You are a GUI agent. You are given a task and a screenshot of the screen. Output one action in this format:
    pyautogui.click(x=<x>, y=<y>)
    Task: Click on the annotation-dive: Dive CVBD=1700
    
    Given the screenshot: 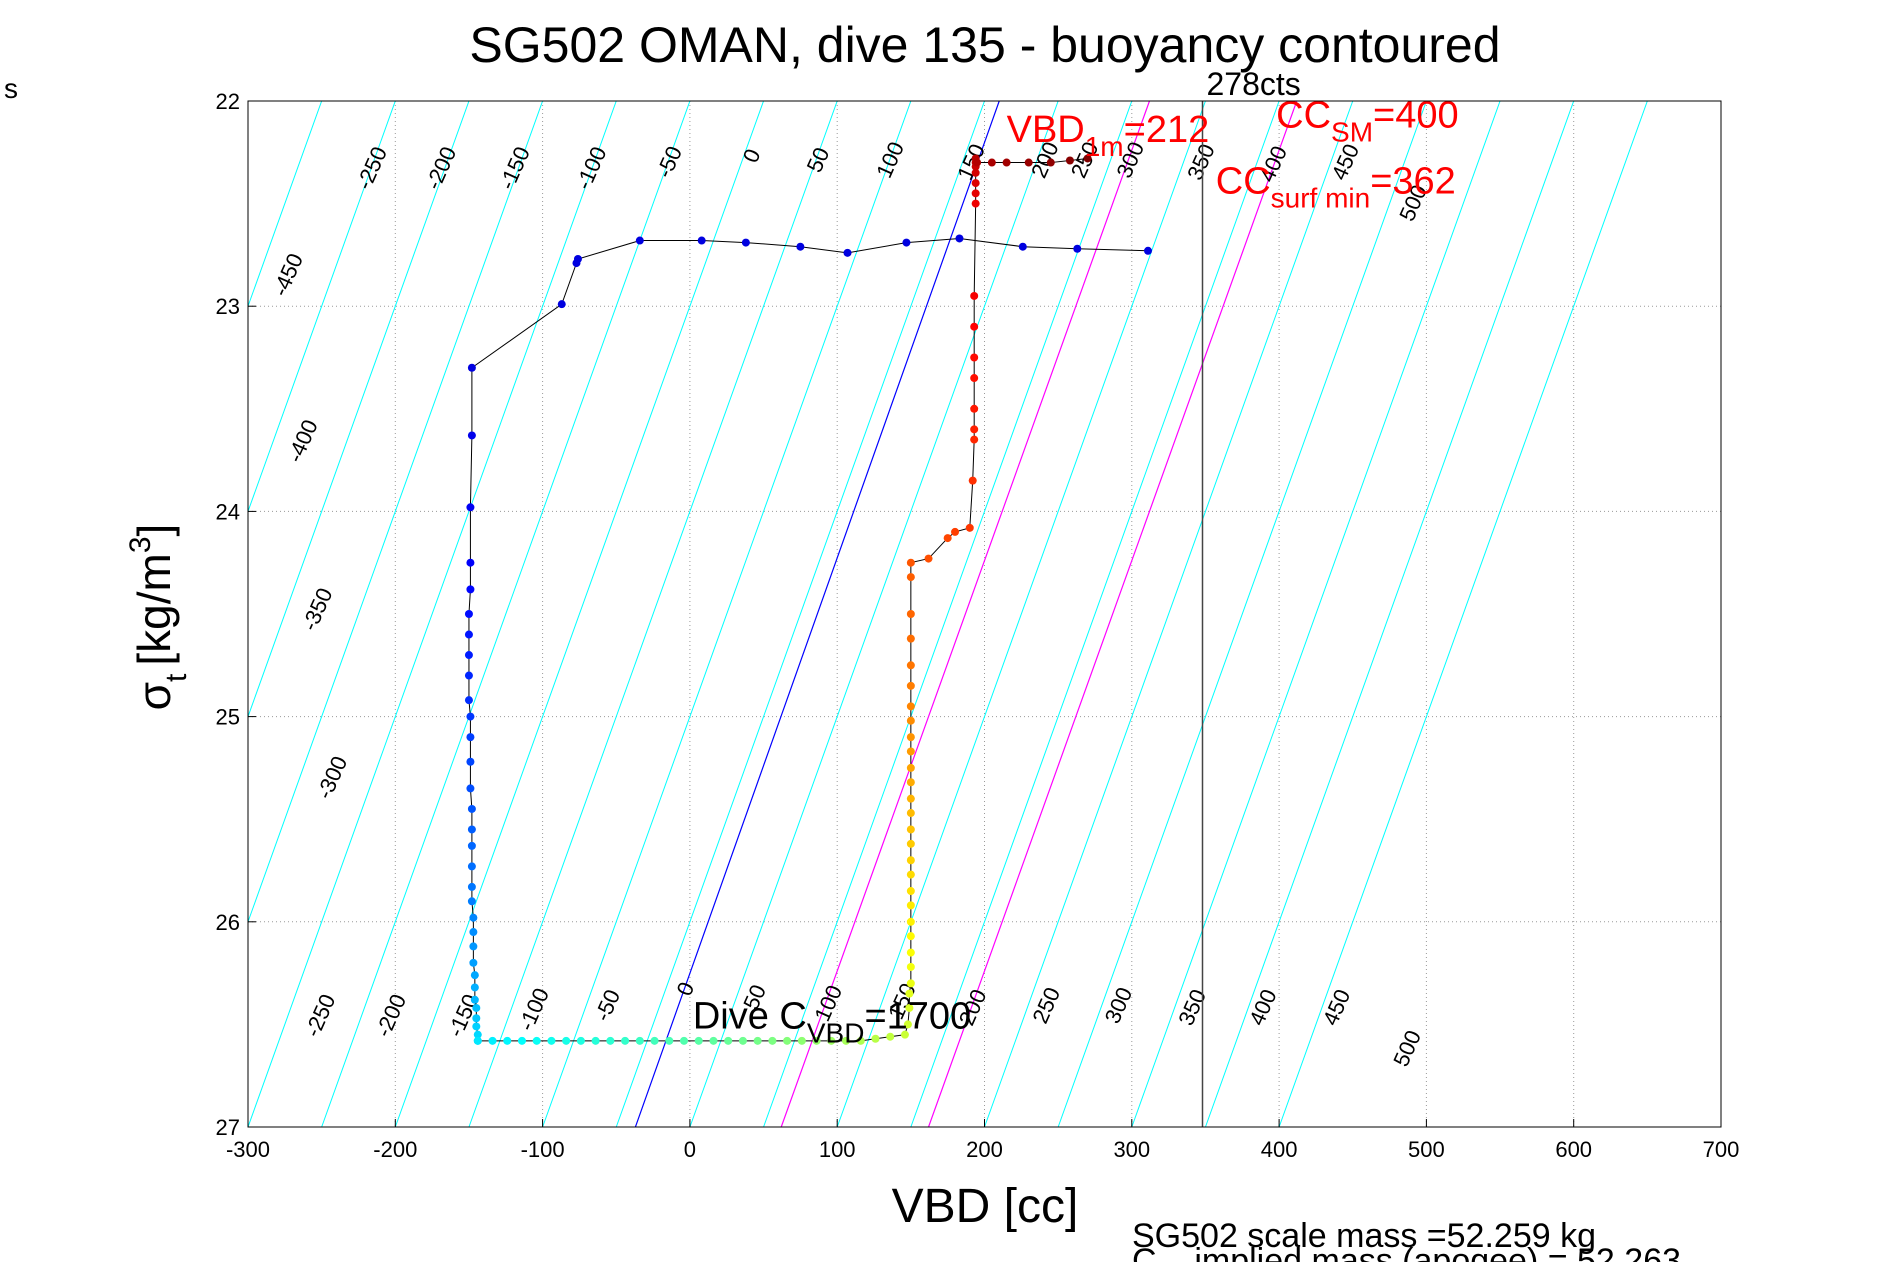 What is the action you would take?
    pyautogui.click(x=832, y=1022)
    